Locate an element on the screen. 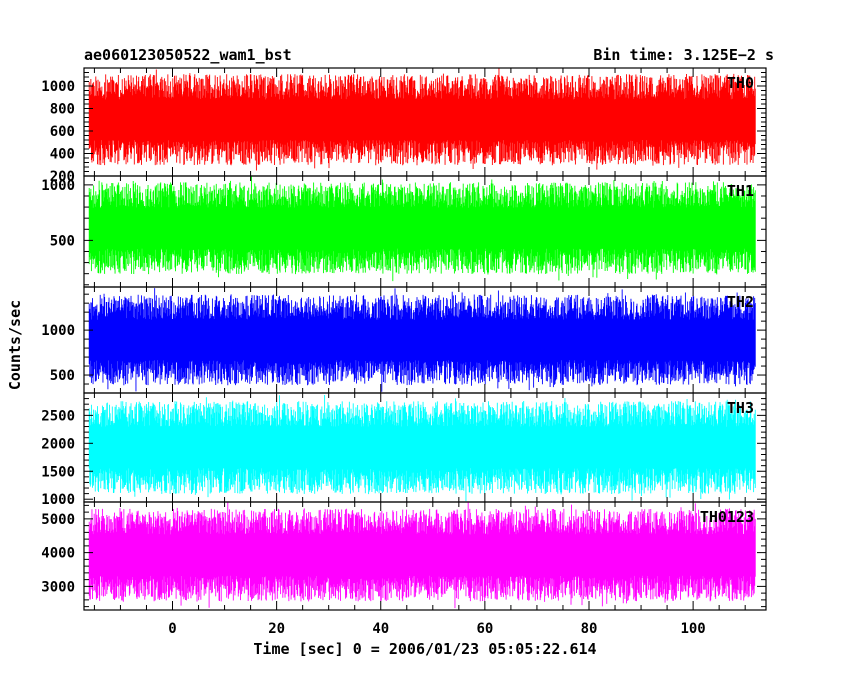  y-tick-label: 200 is located at coordinates (62, 177).